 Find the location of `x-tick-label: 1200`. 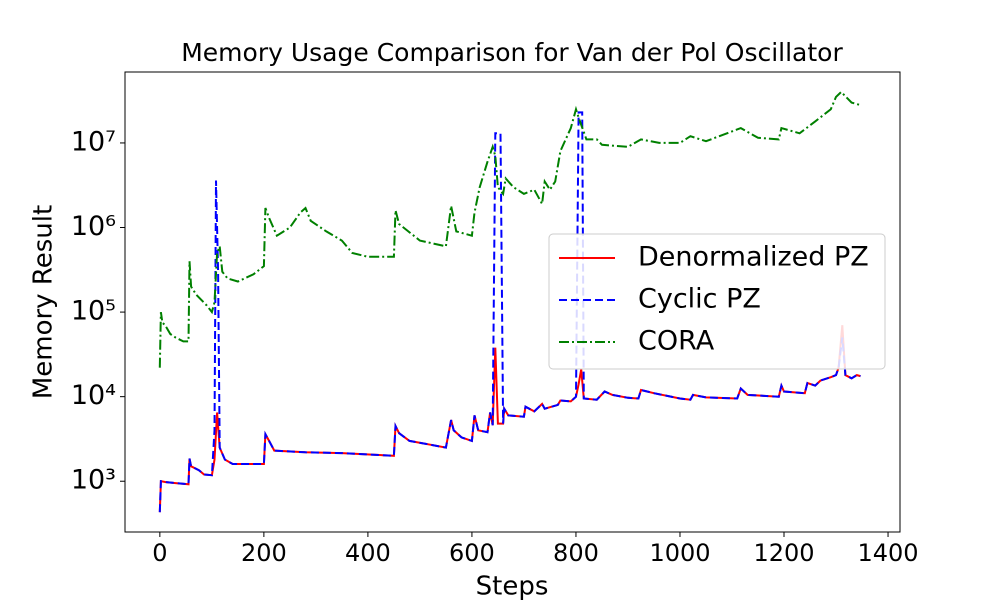

x-tick-label: 1200 is located at coordinates (783, 553).